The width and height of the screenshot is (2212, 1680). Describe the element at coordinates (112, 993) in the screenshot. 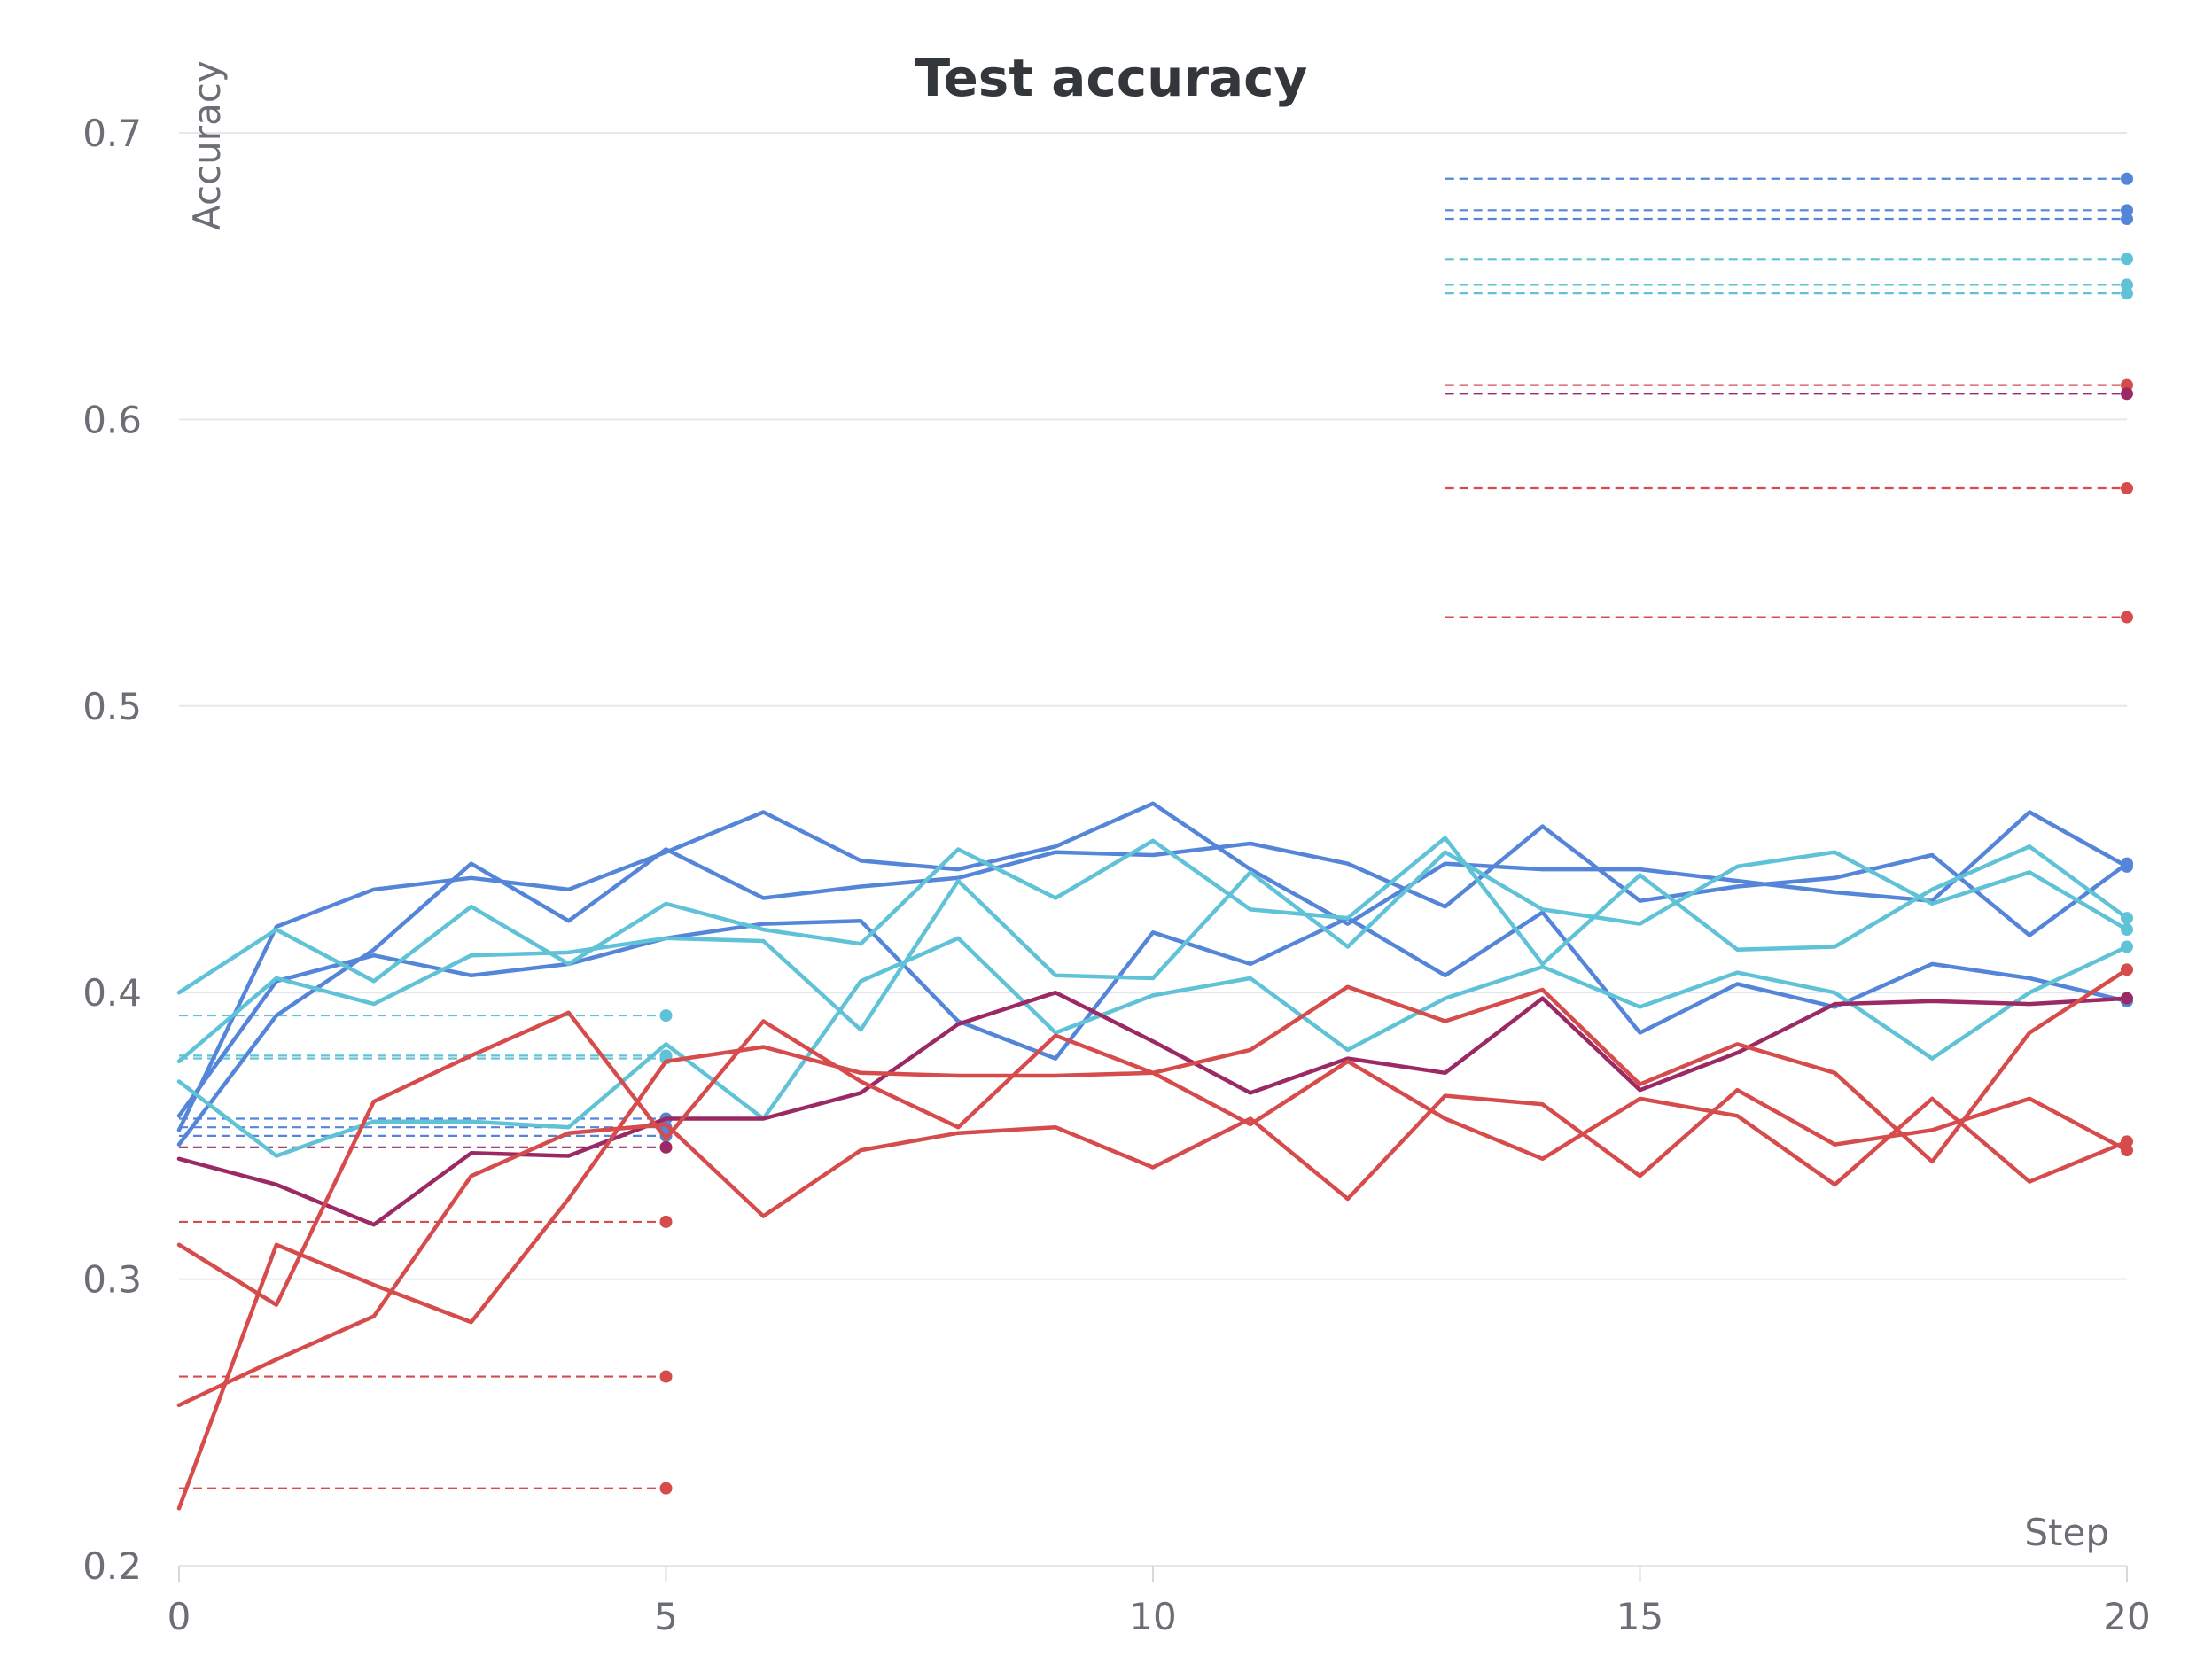

I see `y-tick-label: 0.4` at that location.